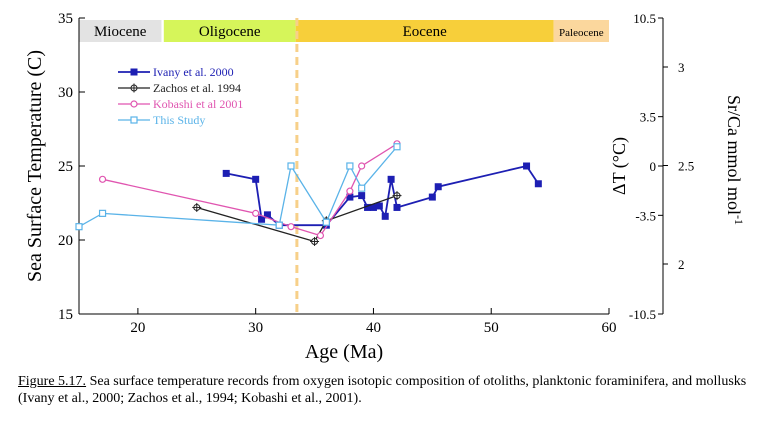  Describe the element at coordinates (644, 18) in the screenshot. I see `y2-tick-label: 10.5` at that location.